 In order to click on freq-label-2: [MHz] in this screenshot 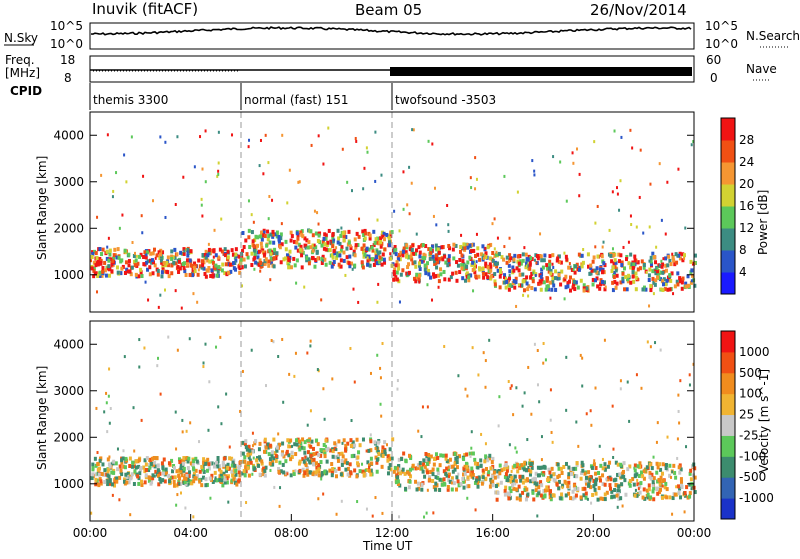, I will do `click(22, 73)`.